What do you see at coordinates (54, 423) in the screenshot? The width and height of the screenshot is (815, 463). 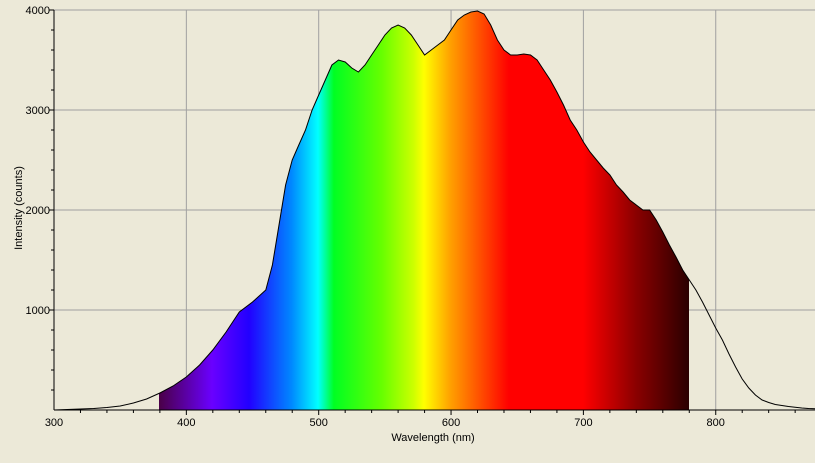 I see `x-tick-label: 300` at bounding box center [54, 423].